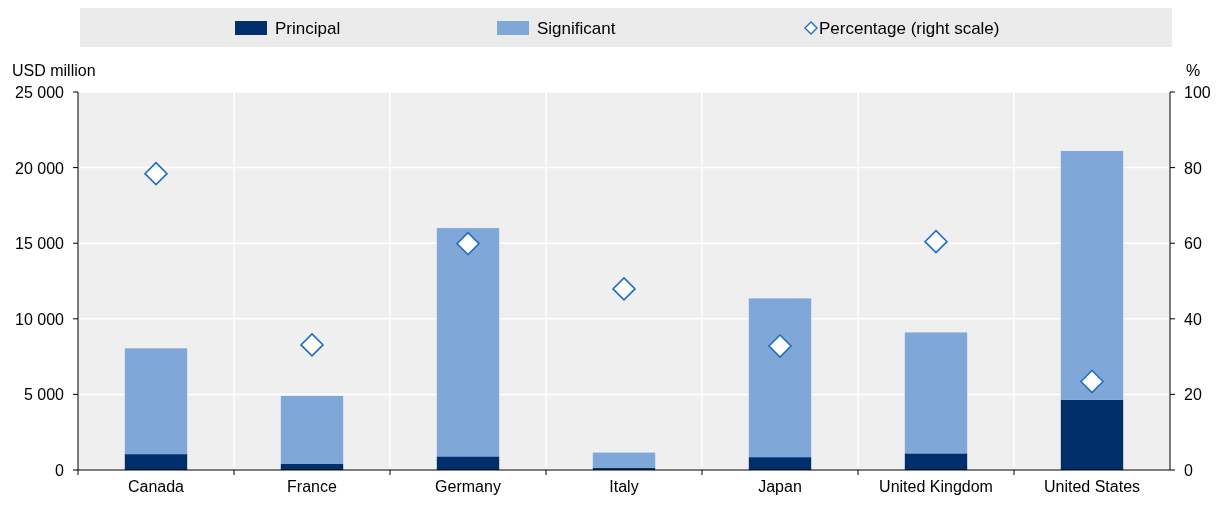 Image resolution: width=1223 pixels, height=508 pixels. What do you see at coordinates (308, 28) in the screenshot?
I see `legend-label: Principal` at bounding box center [308, 28].